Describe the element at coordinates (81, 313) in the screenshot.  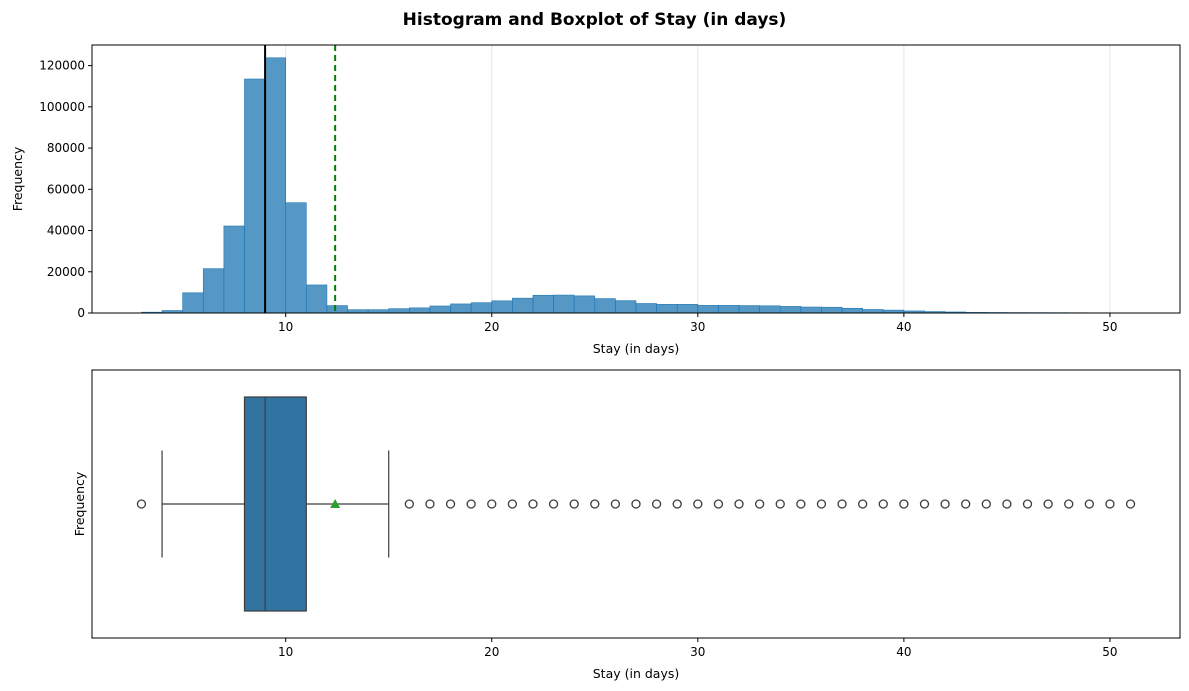
I see `histogram-y-tick-label: 0` at that location.